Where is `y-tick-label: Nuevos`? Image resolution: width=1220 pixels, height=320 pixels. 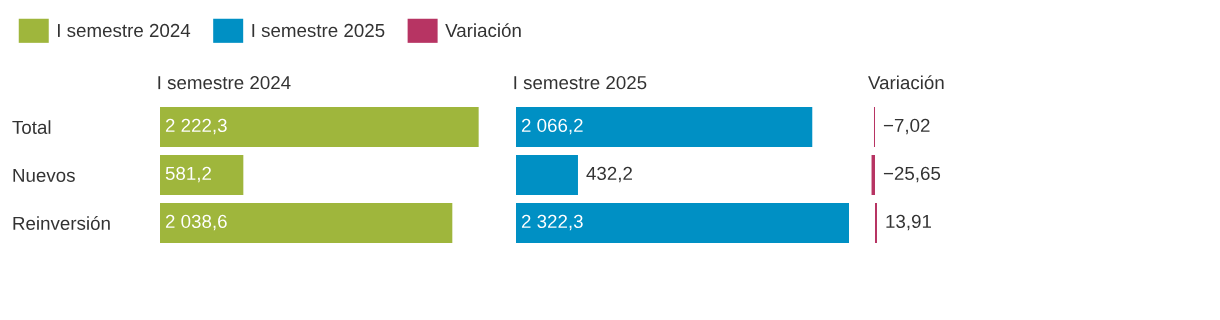 y-tick-label: Nuevos is located at coordinates (44, 175).